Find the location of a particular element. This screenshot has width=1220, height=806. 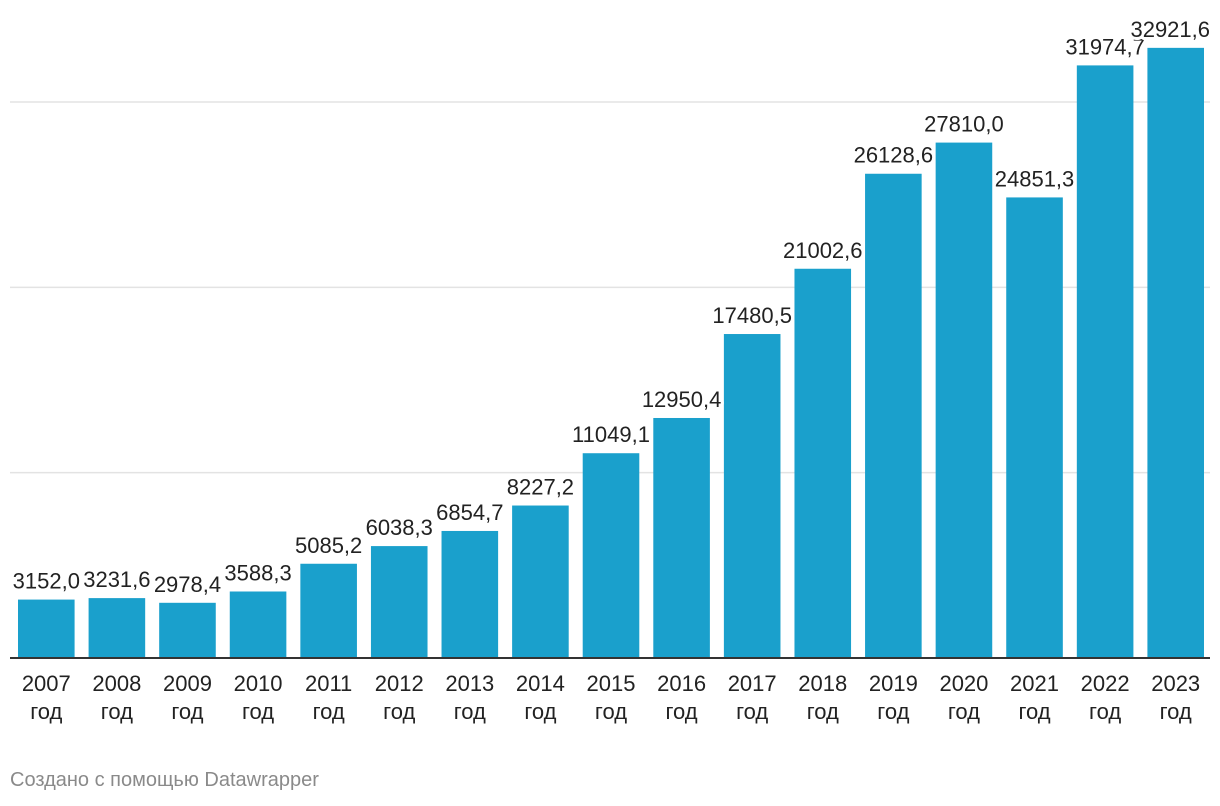

value-label-2013: 6854,7 is located at coordinates (469, 512).